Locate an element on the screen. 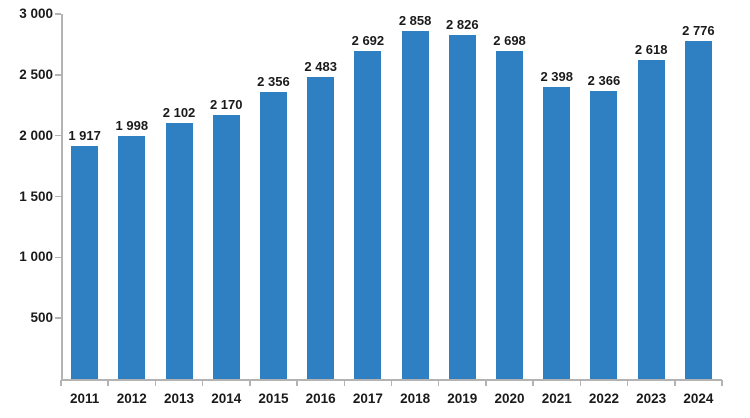 Image resolution: width=750 pixels, height=418 pixels. bar-group: 2 102 is located at coordinates (179, 196).